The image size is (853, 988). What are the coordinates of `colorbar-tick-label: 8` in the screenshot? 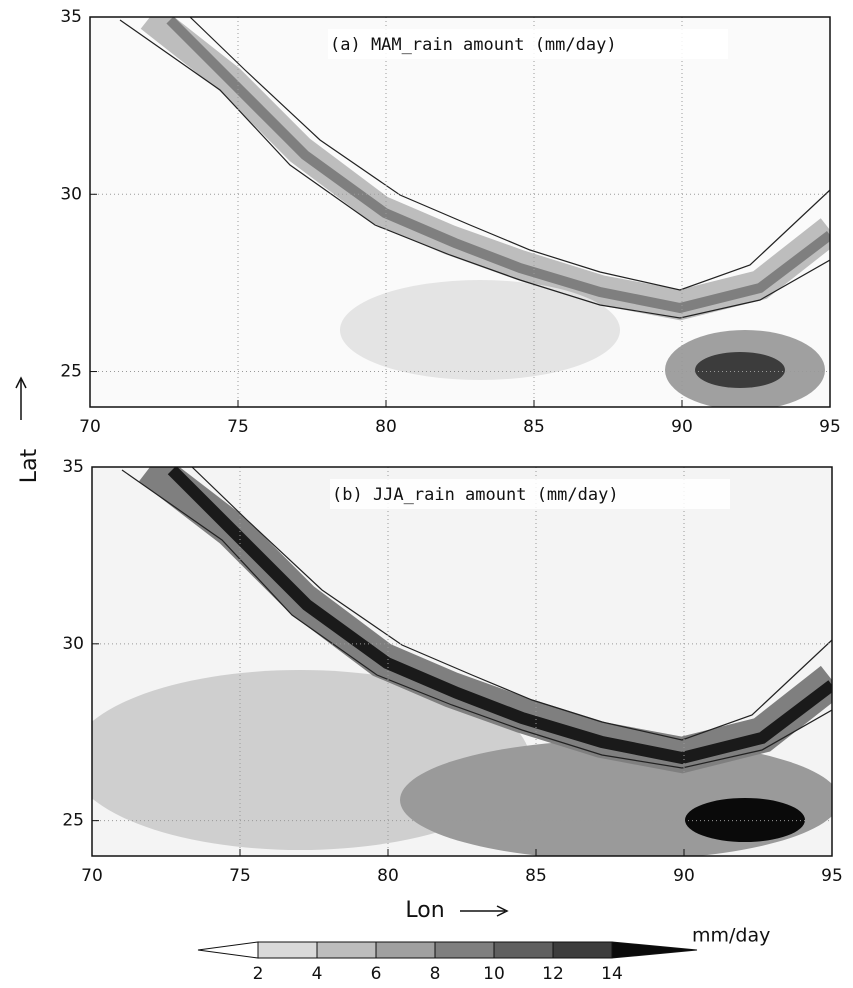 It's located at (435, 974).